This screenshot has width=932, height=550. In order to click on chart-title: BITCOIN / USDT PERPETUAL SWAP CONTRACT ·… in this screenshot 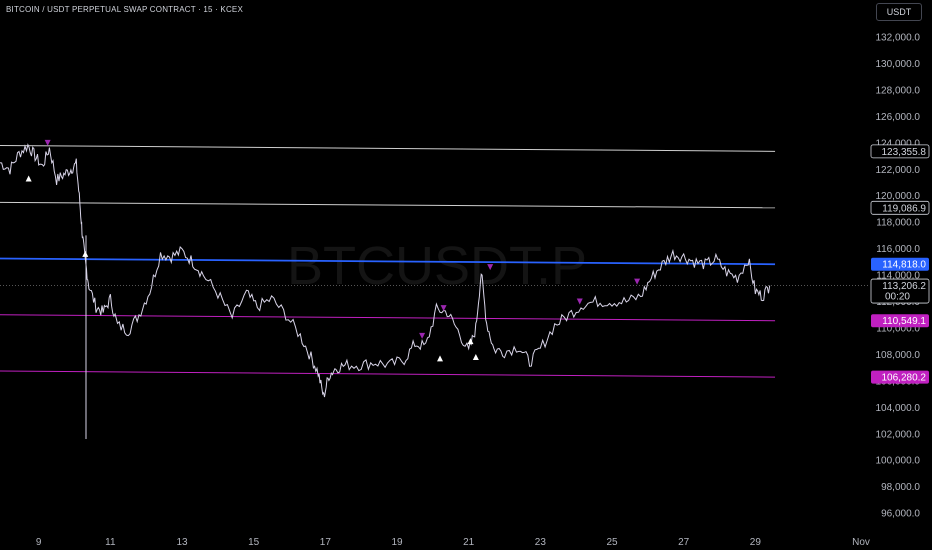, I will do `click(125, 9)`.